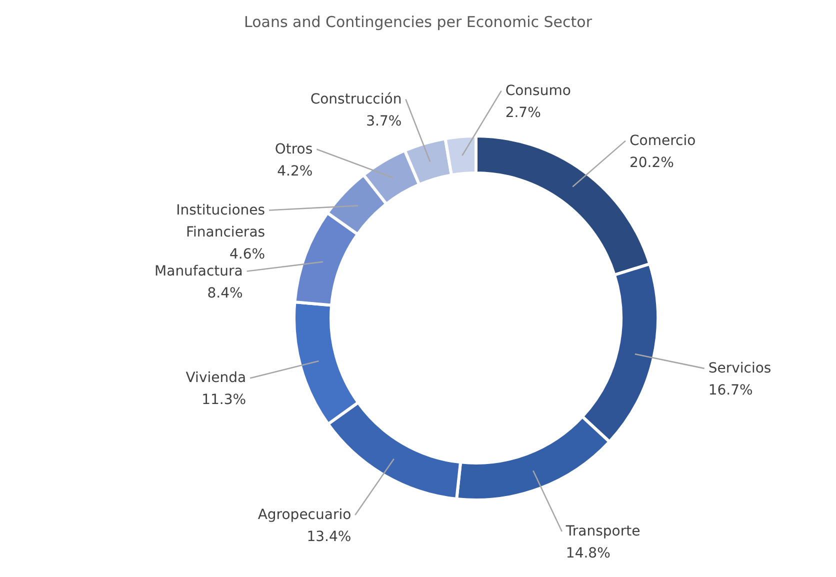  Describe the element at coordinates (384, 121) in the screenshot. I see `data-label: 3.7%` at that location.